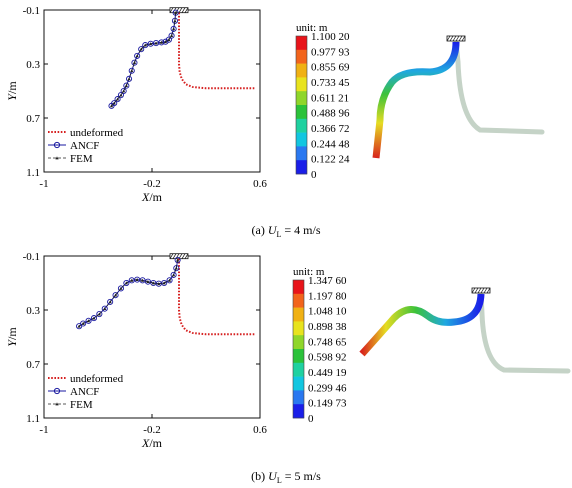 The image size is (572, 488). Describe the element at coordinates (97, 379) in the screenshot. I see `legend-label-undeformed: undeformed` at that location.